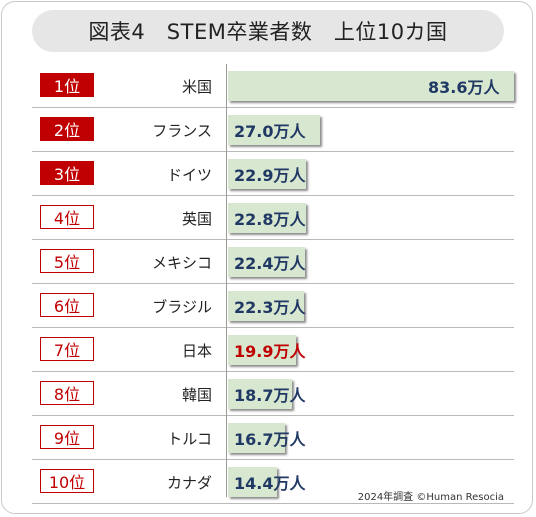 The width and height of the screenshot is (536, 517). What do you see at coordinates (270, 483) in the screenshot?
I see `value-label: 14.4万人` at bounding box center [270, 483].